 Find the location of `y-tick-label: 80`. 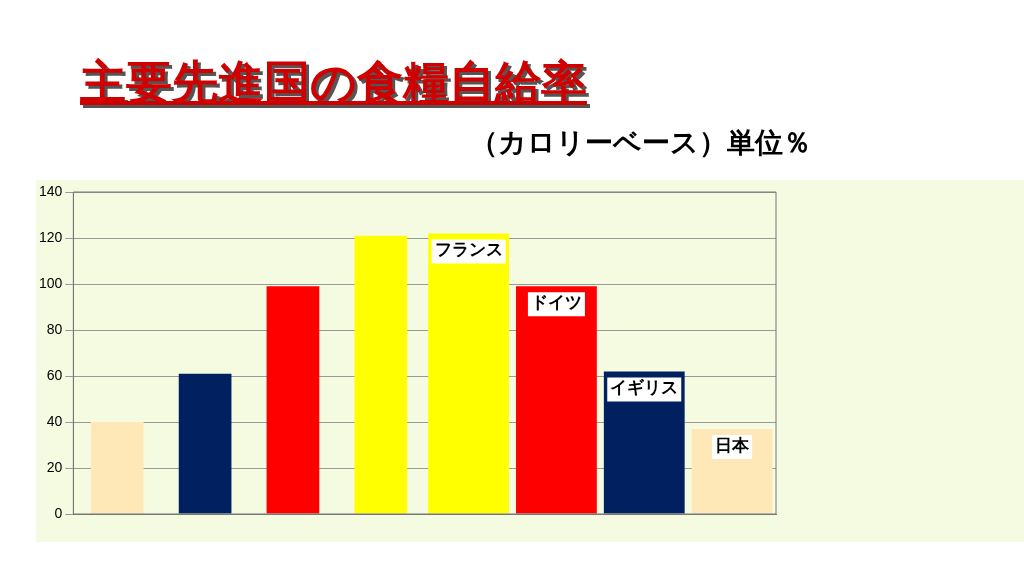

y-tick-label: 80 is located at coordinates (54, 328).